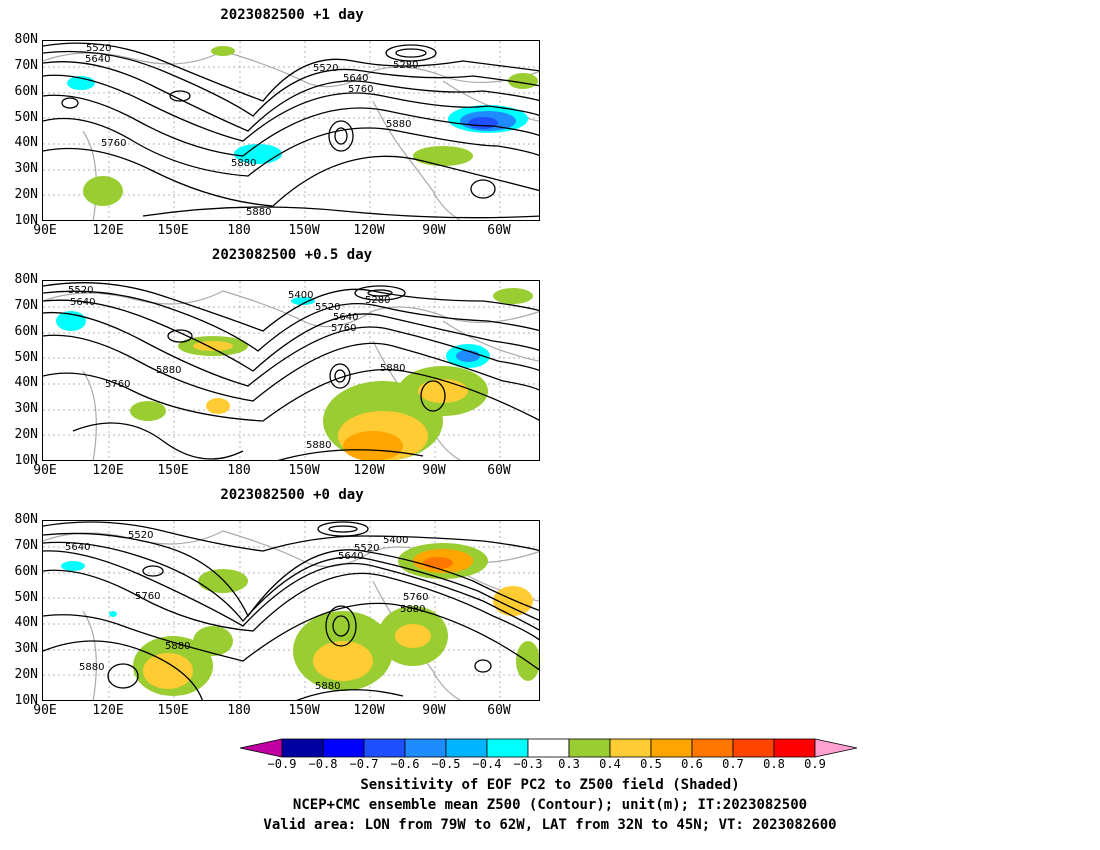  I want to click on lon-label: 120E, so click(108, 710).